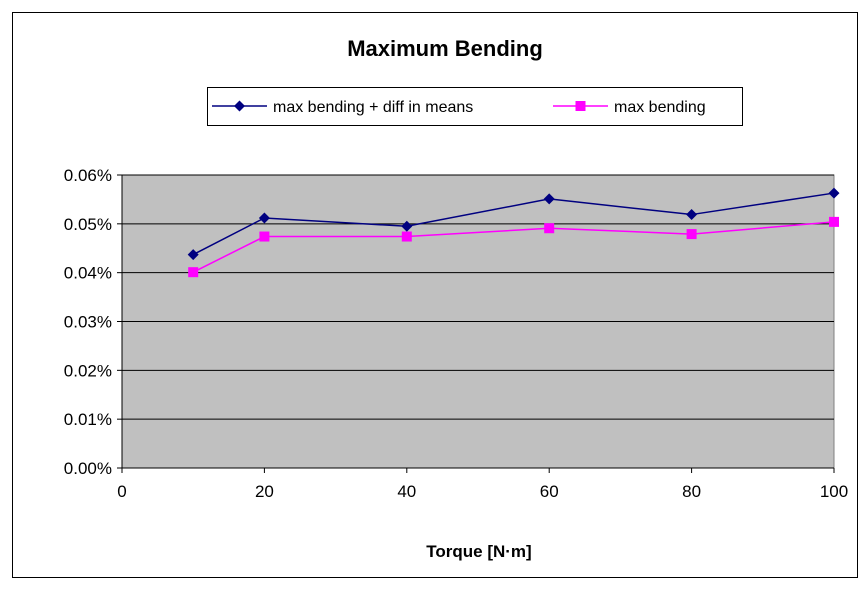  I want to click on x-tick-label: 60, so click(549, 491).